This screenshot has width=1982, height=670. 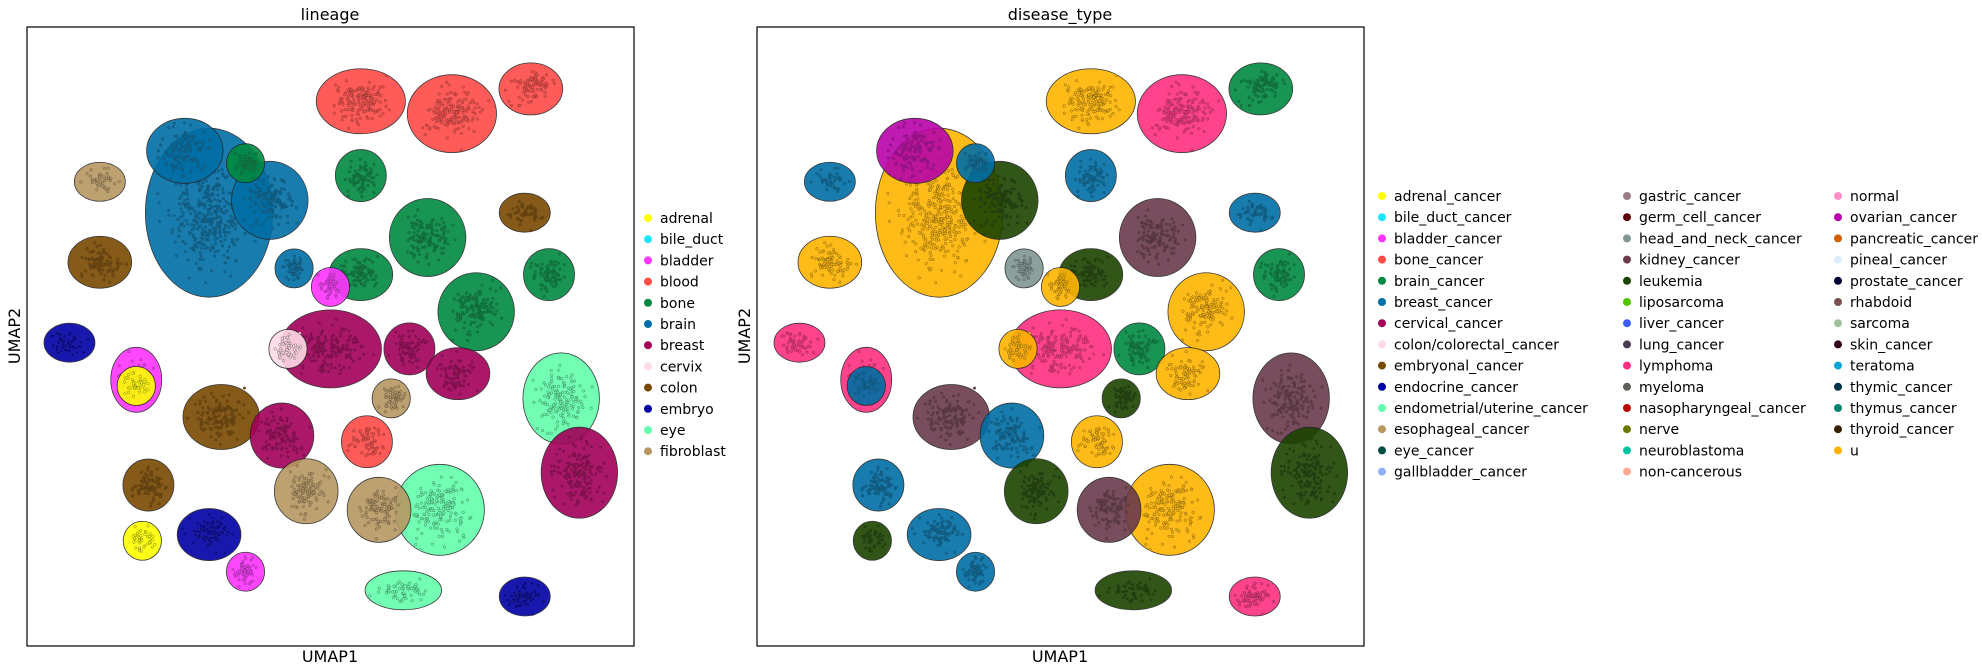 I want to click on point-cluster, so click(x=330, y=287).